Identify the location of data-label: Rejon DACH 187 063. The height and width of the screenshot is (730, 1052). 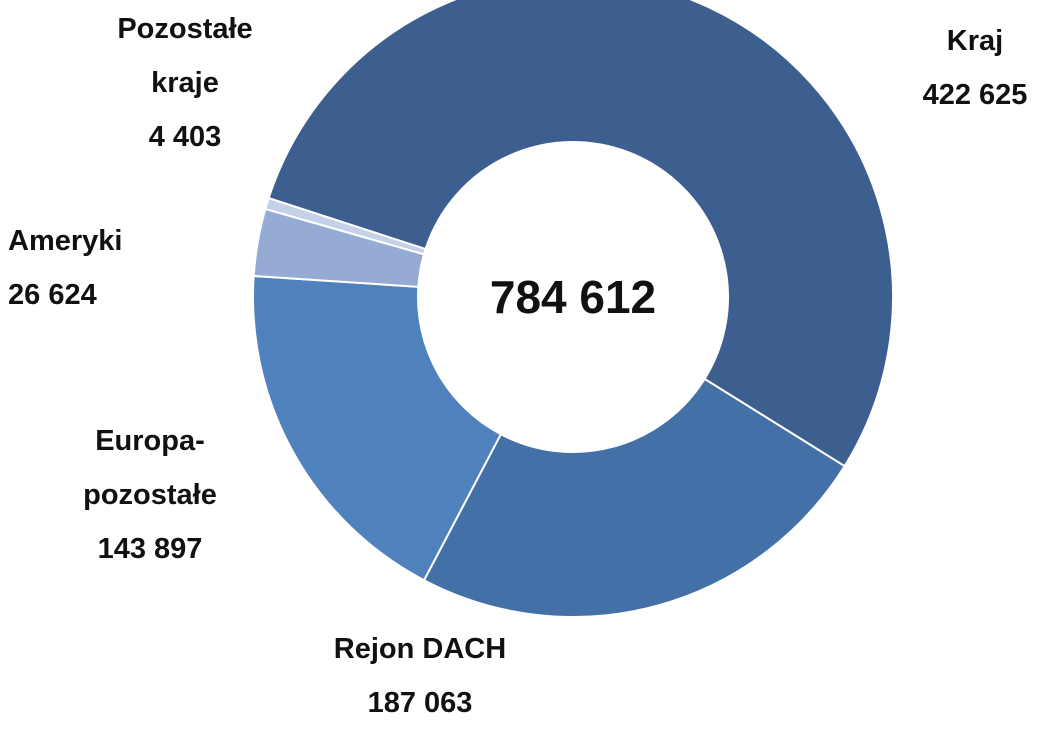
(420, 676).